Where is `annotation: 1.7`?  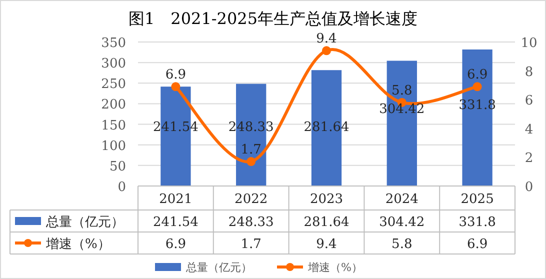
annotation: 1.7 is located at coordinates (251, 150).